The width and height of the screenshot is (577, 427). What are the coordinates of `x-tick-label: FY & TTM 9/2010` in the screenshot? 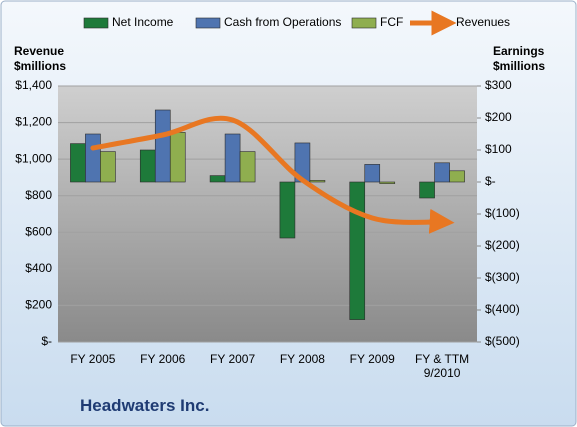 It's located at (442, 366).